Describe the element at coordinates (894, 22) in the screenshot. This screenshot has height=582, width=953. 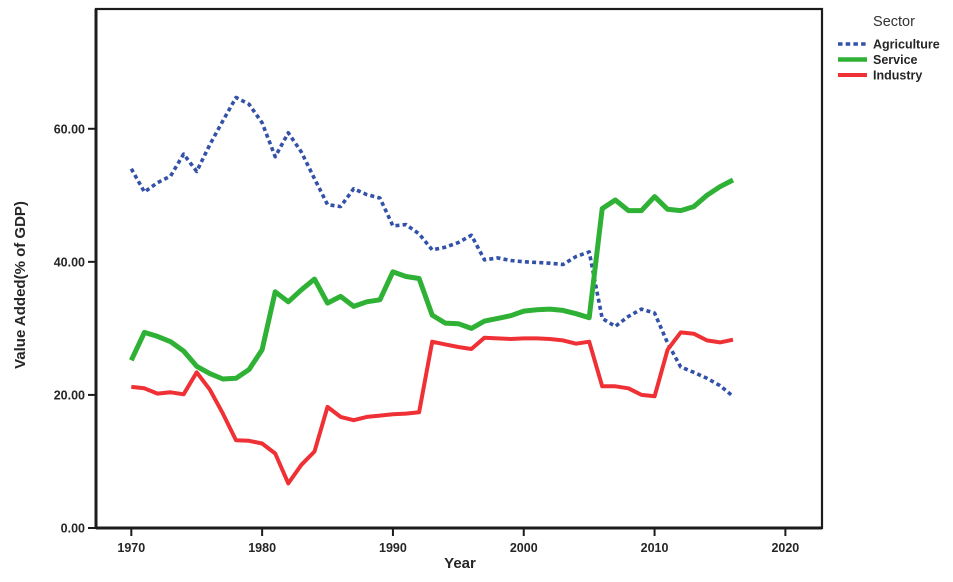
I see `legend-title: Sector` at that location.